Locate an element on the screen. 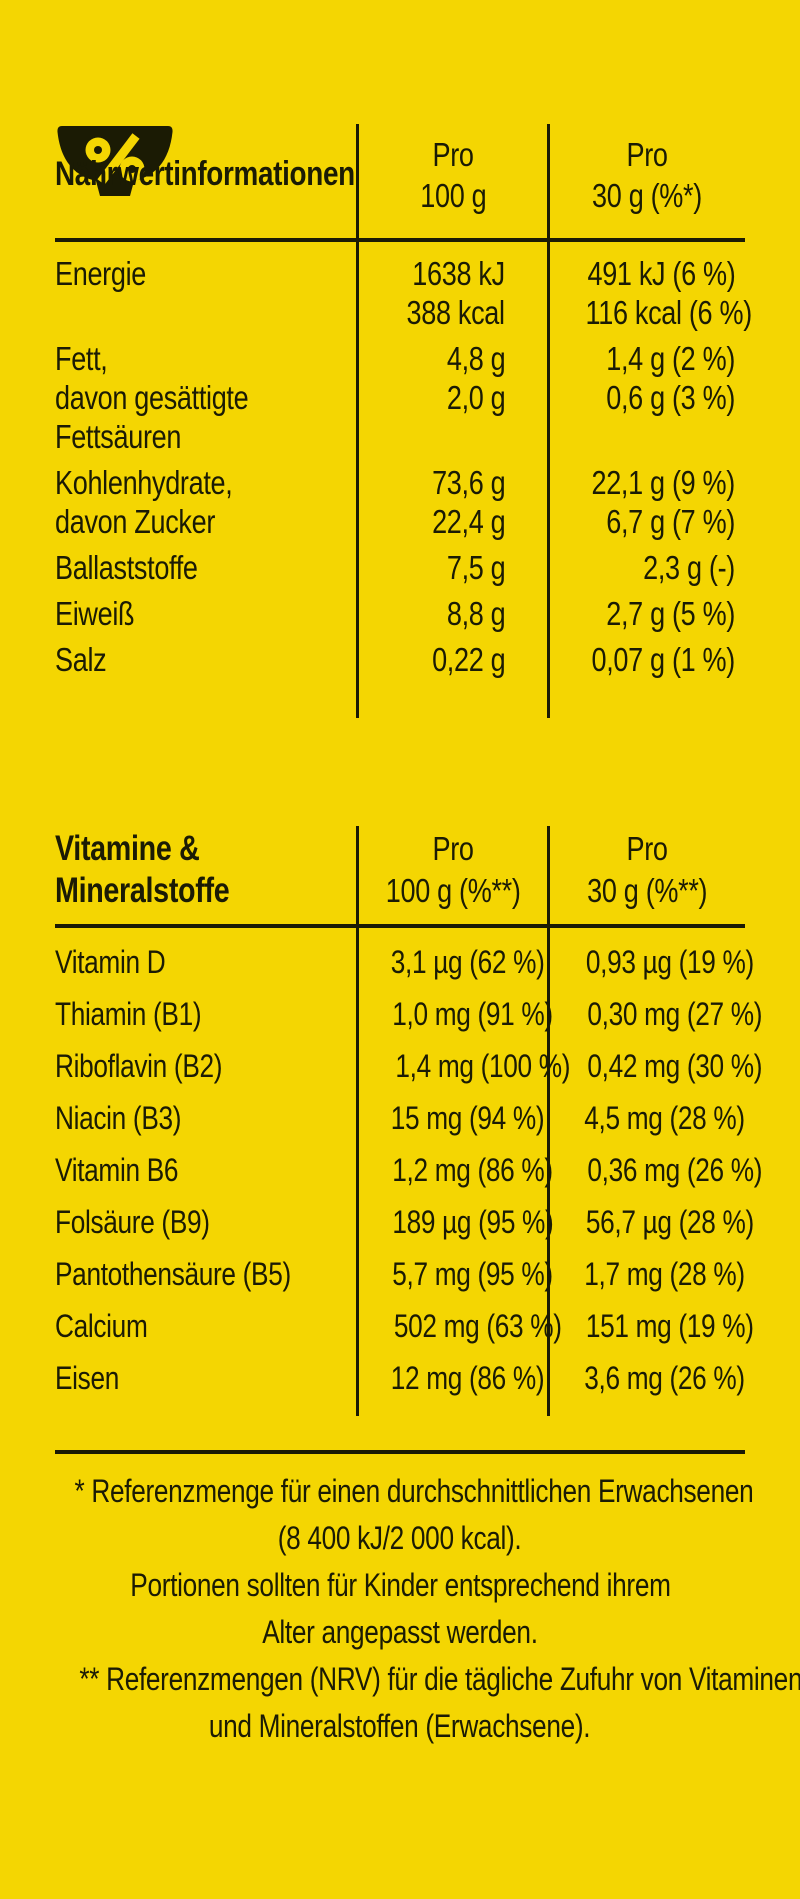 This screenshot has height=1899, width=800. nutrient-label: Fett, davon gesättigte Fettsäuren is located at coordinates (152, 397).